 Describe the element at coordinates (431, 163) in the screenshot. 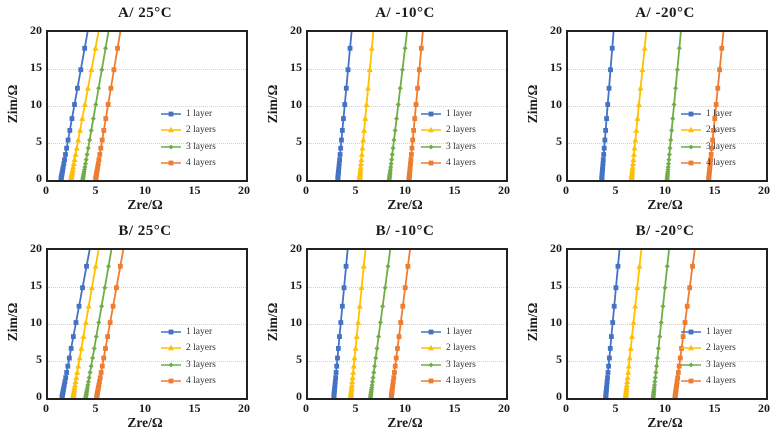

I see `legend-marker-4-layers-icon` at that location.